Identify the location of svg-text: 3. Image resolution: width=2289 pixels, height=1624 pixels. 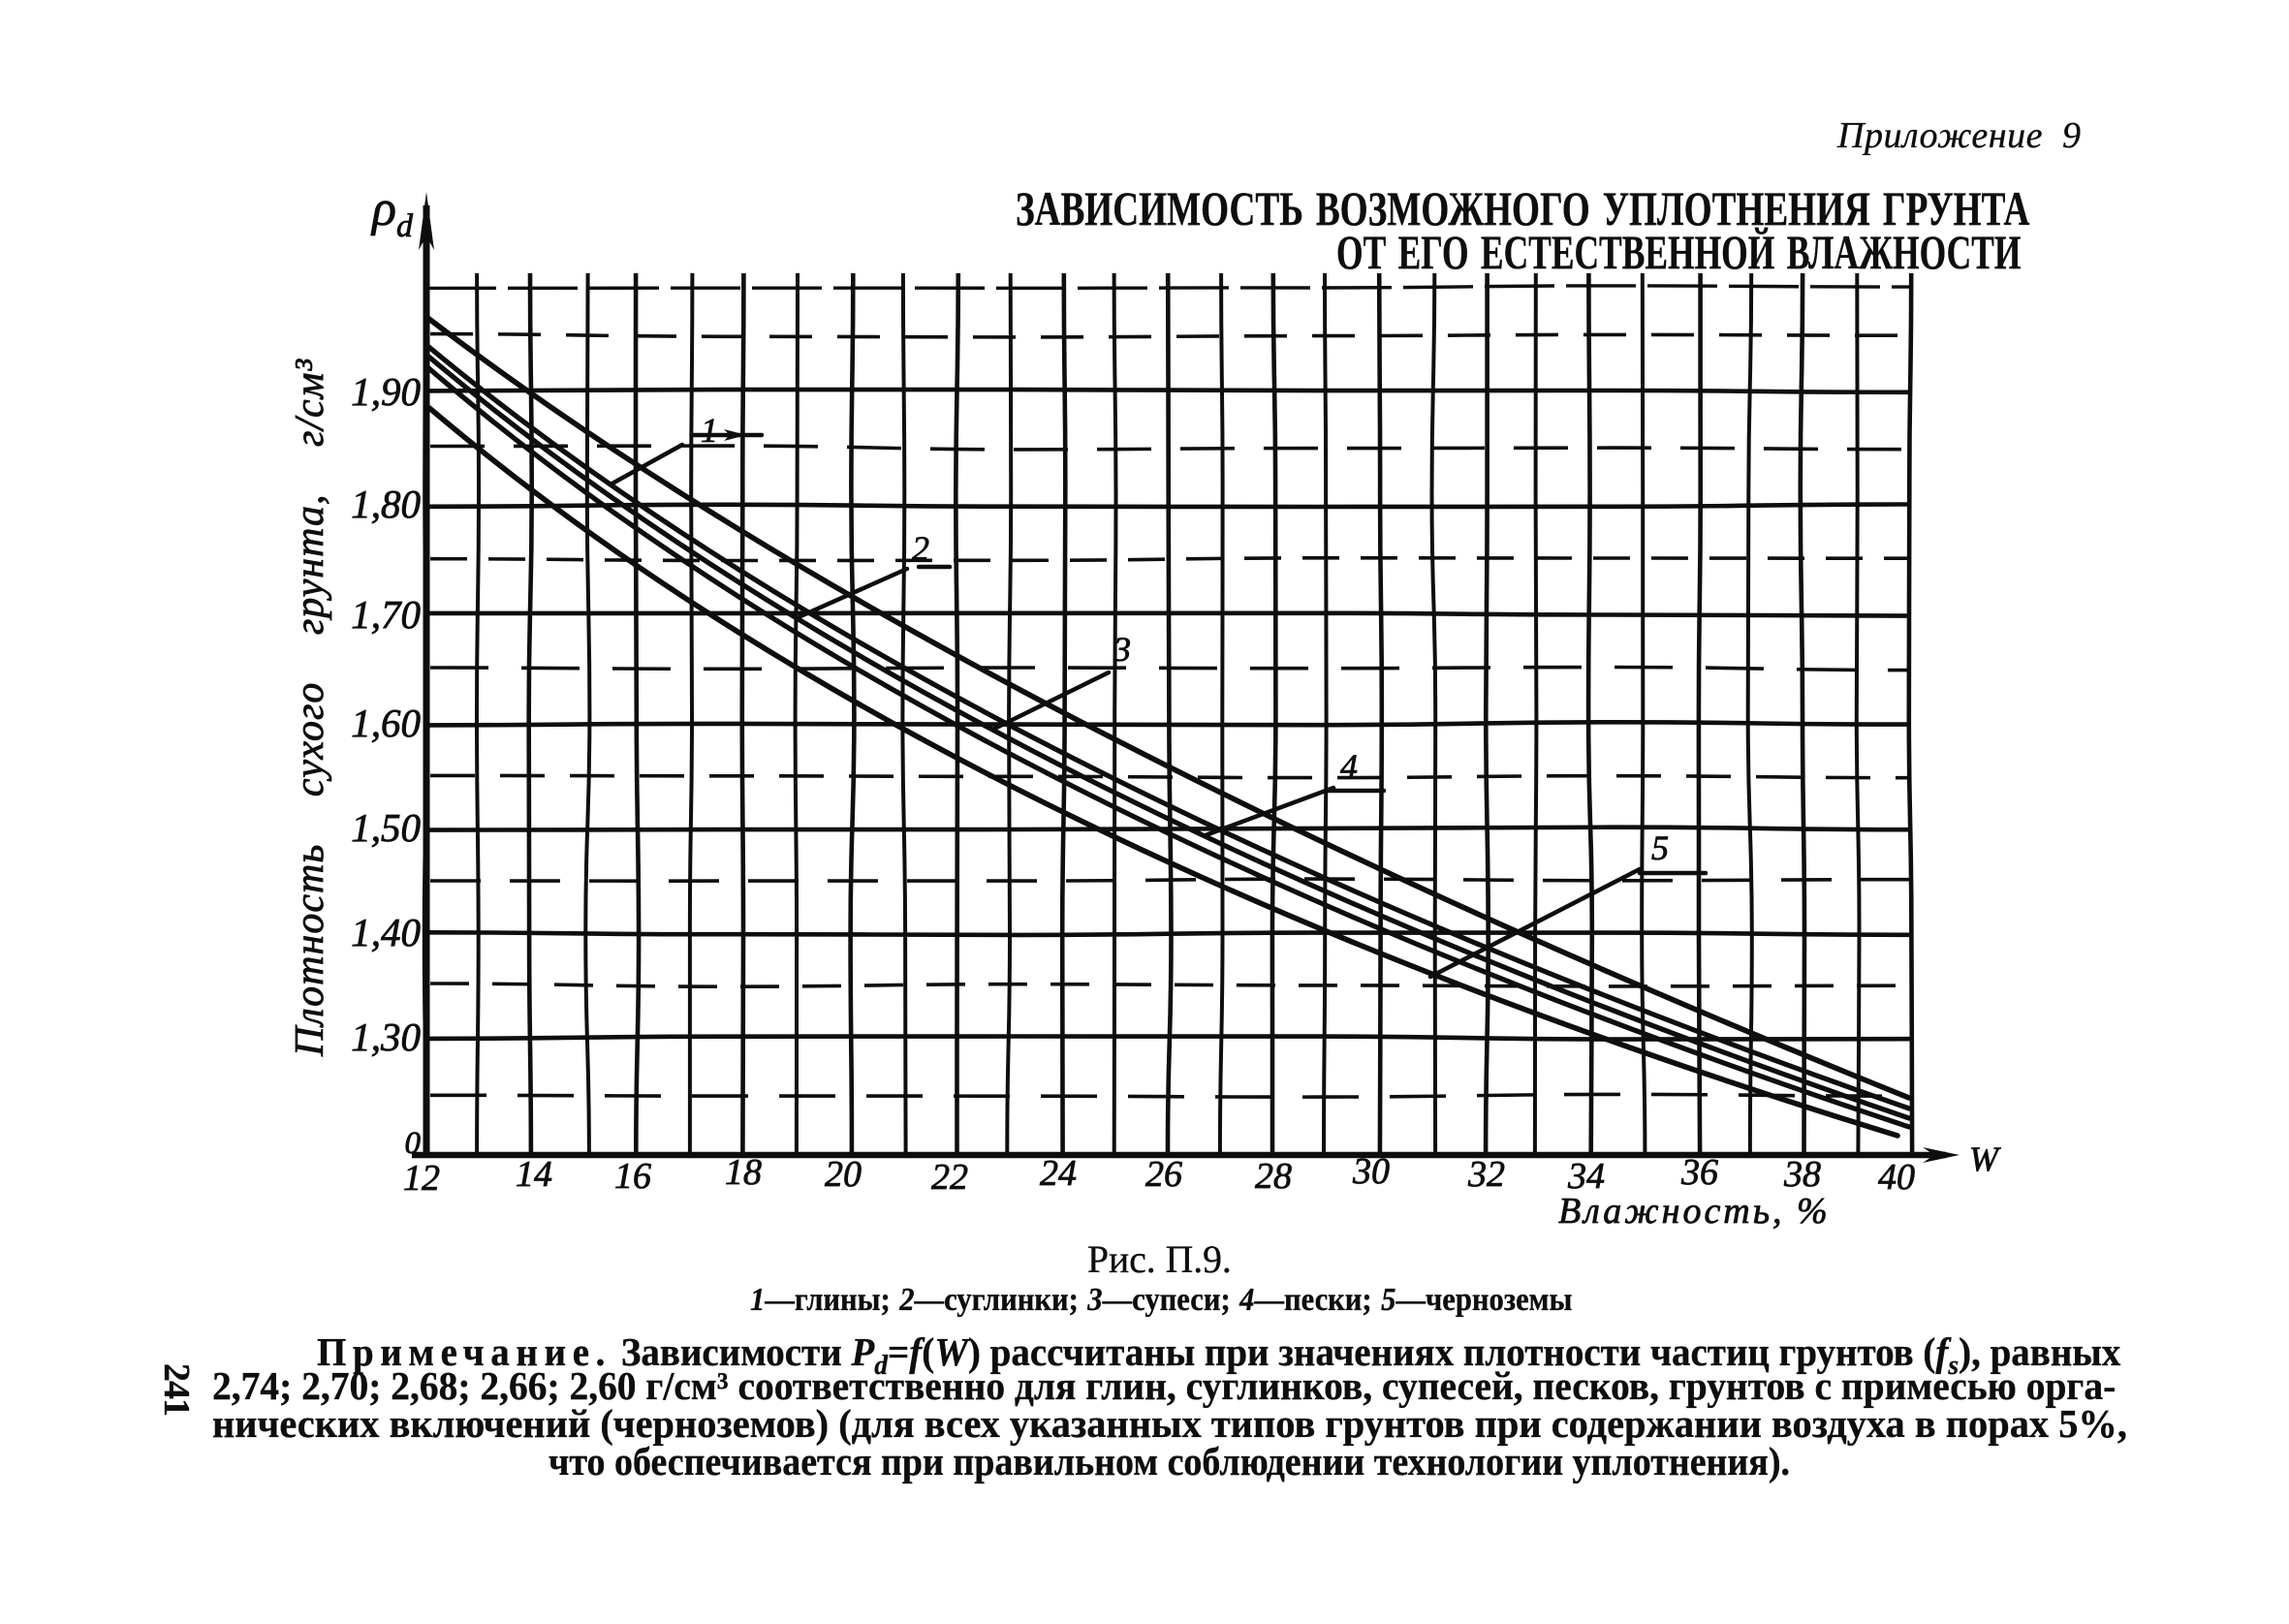
(1122, 649).